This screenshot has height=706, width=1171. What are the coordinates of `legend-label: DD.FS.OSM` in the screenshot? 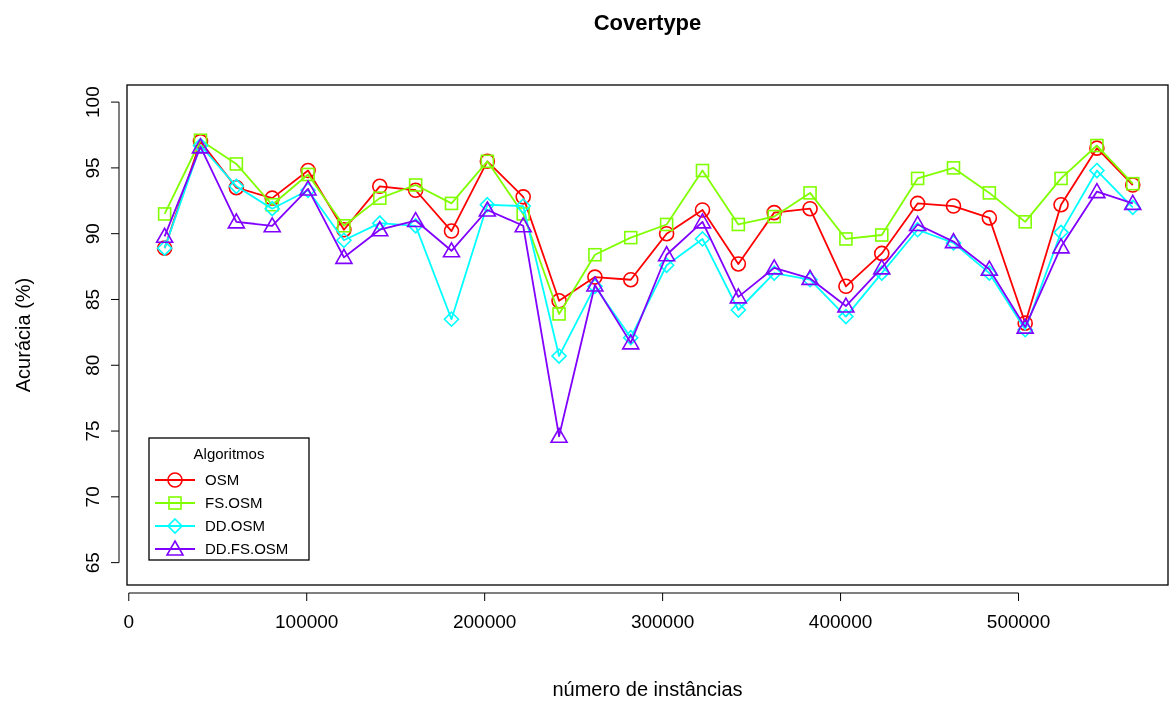 It's located at (247, 548).